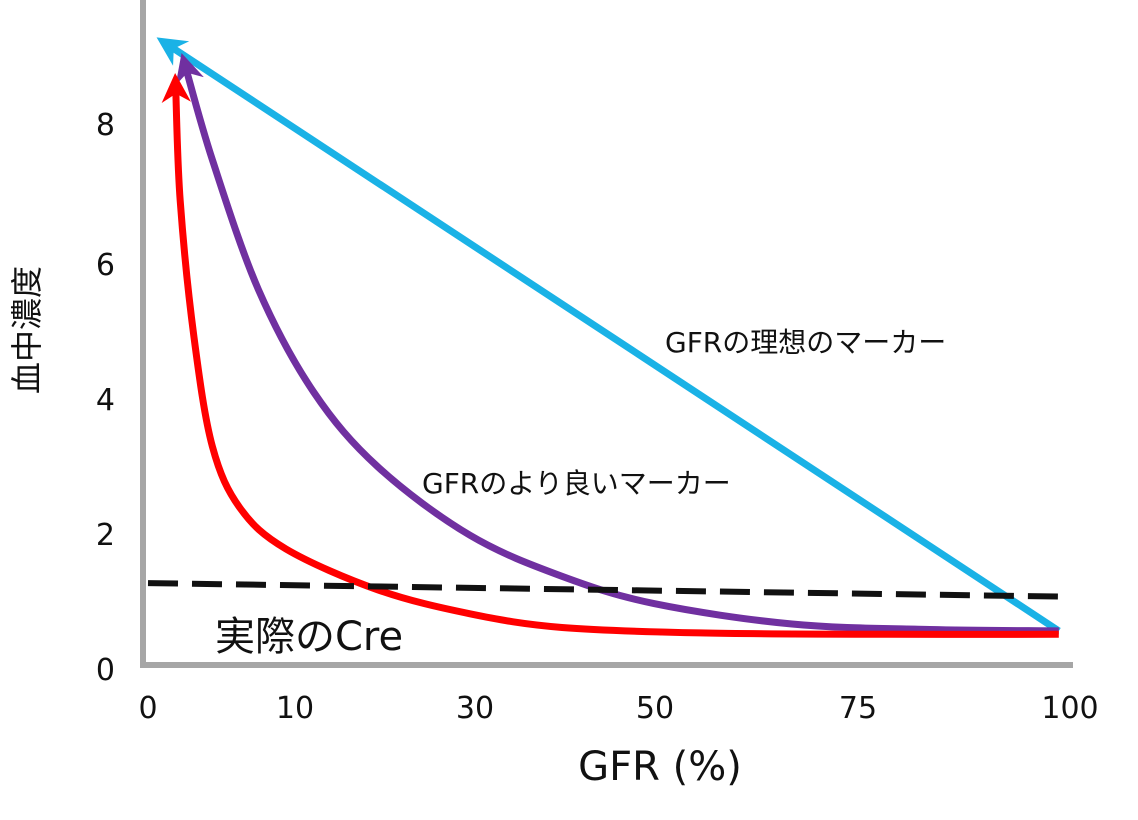 This screenshot has width=1138, height=820. Describe the element at coordinates (1069, 708) in the screenshot. I see `x-tick-label-100: 100` at that location.